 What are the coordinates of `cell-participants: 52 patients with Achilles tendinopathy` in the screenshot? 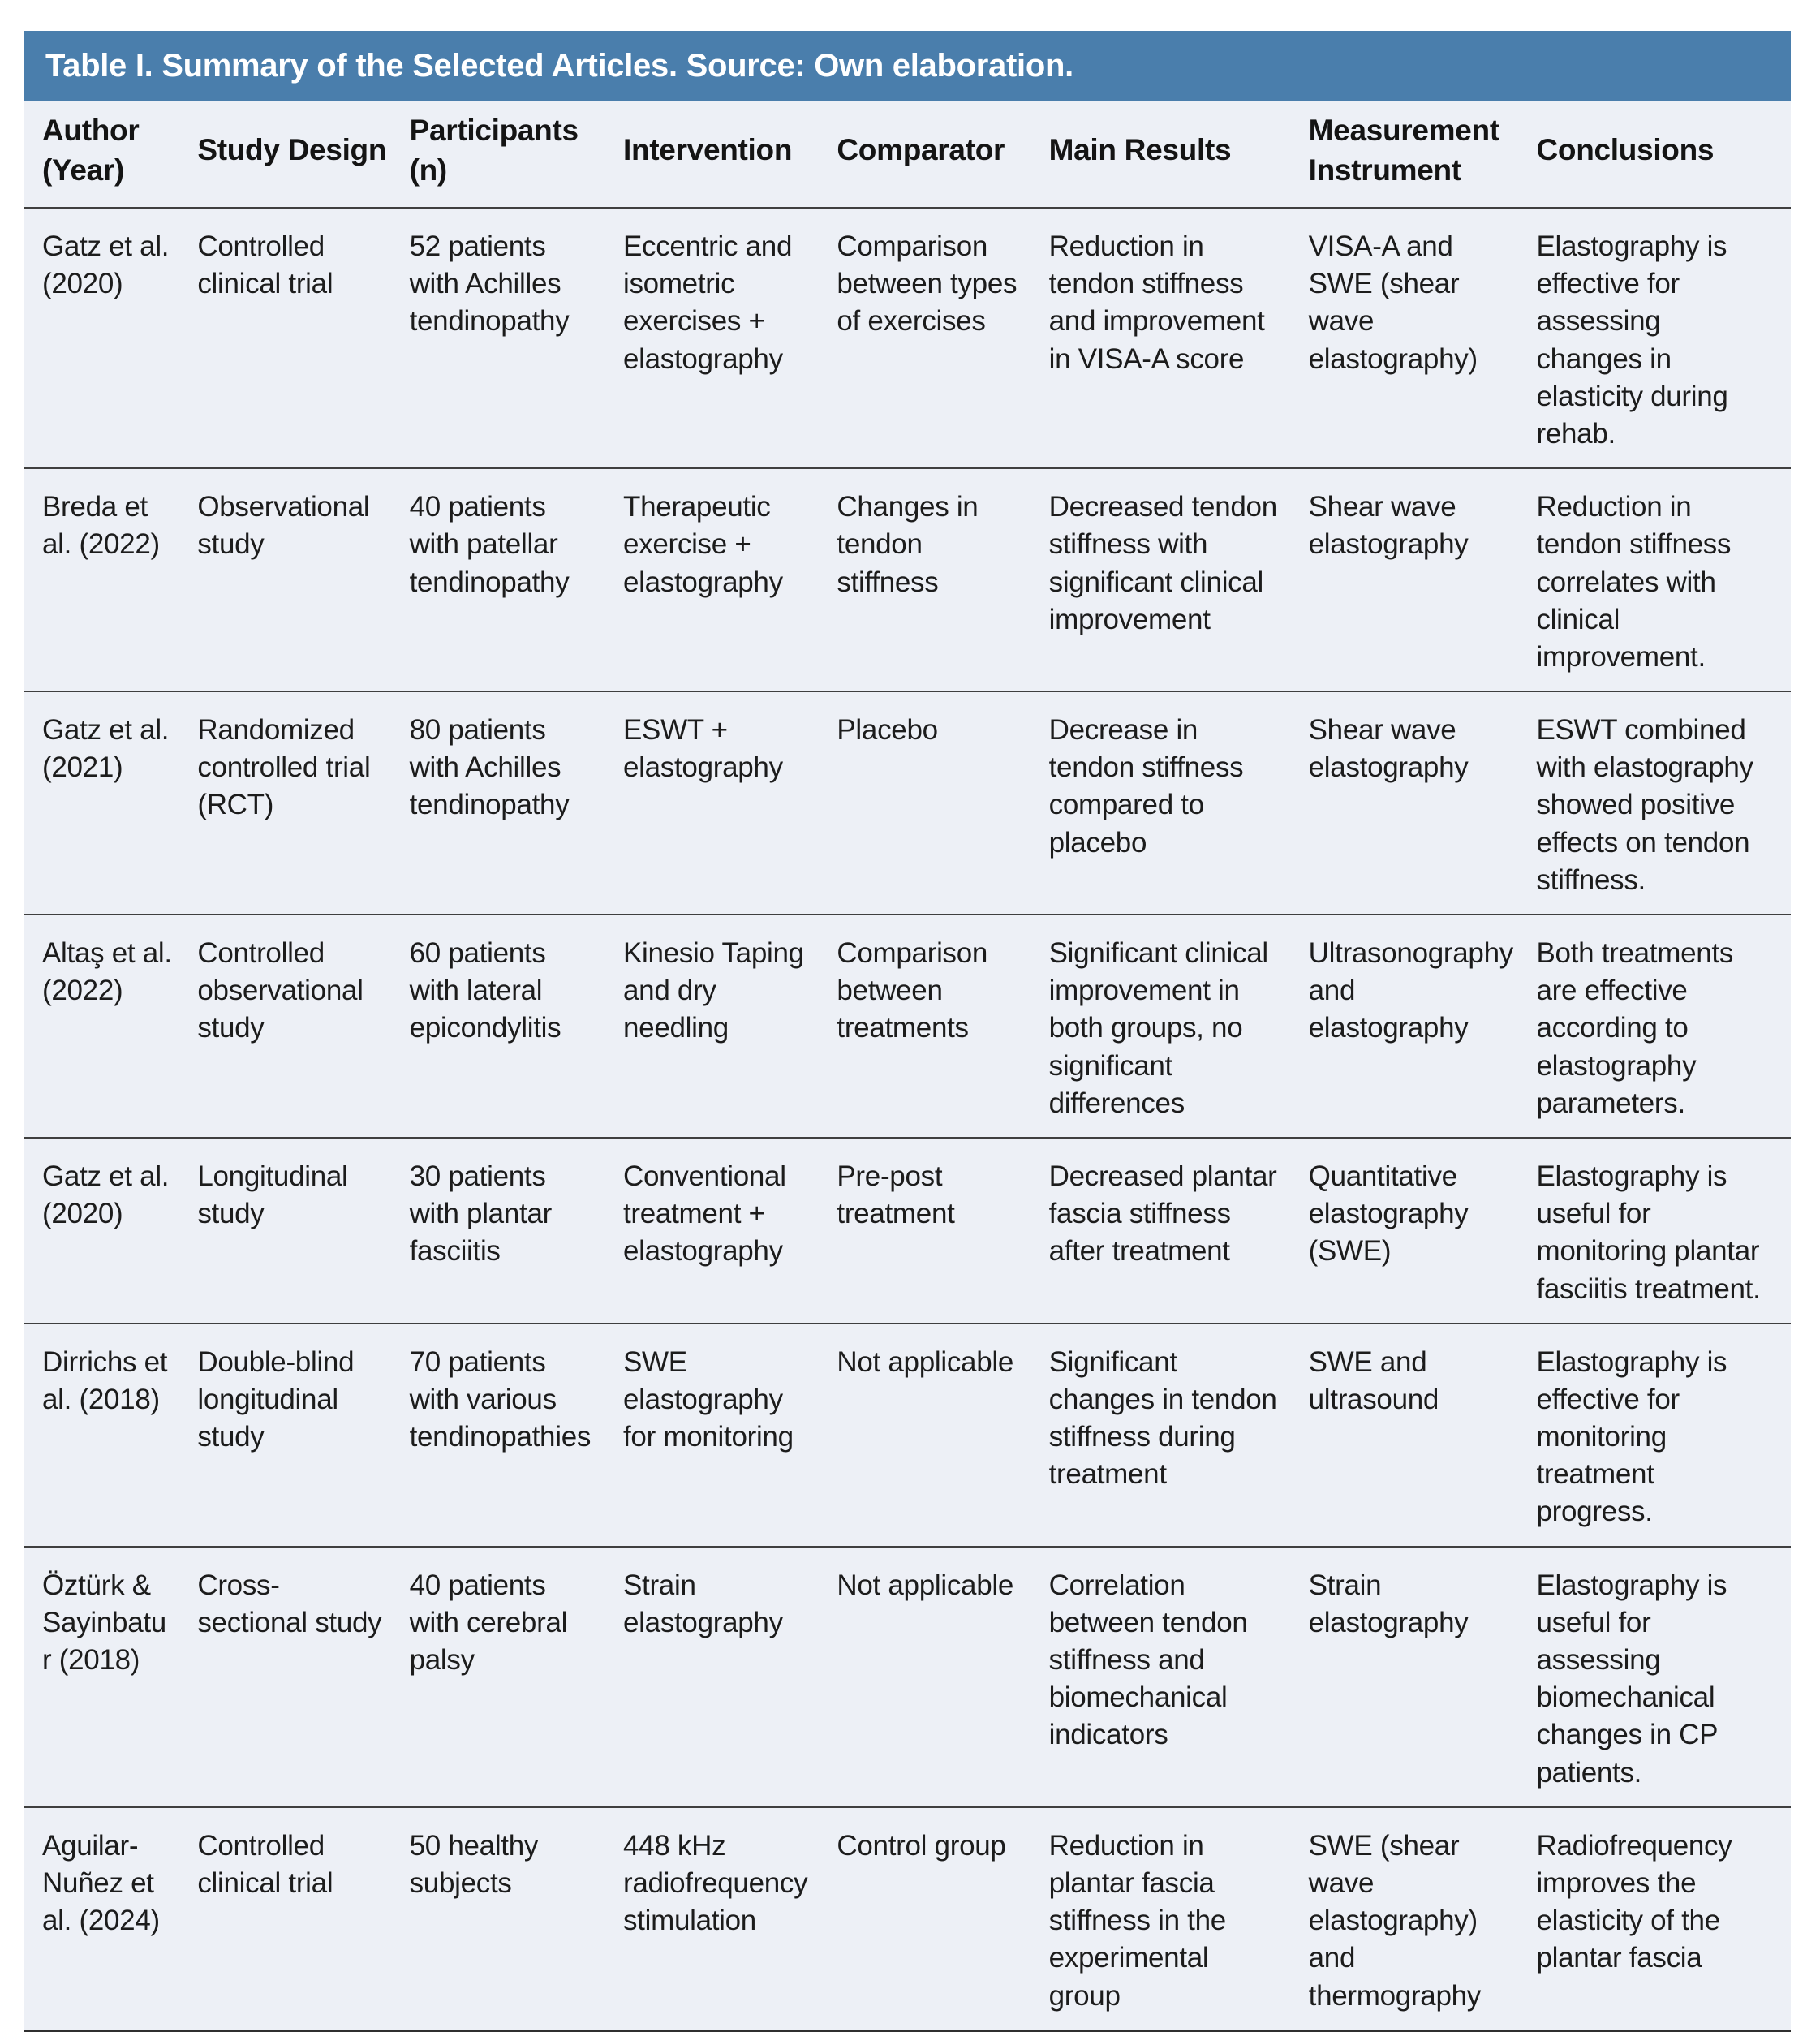 It's located at (490, 284).